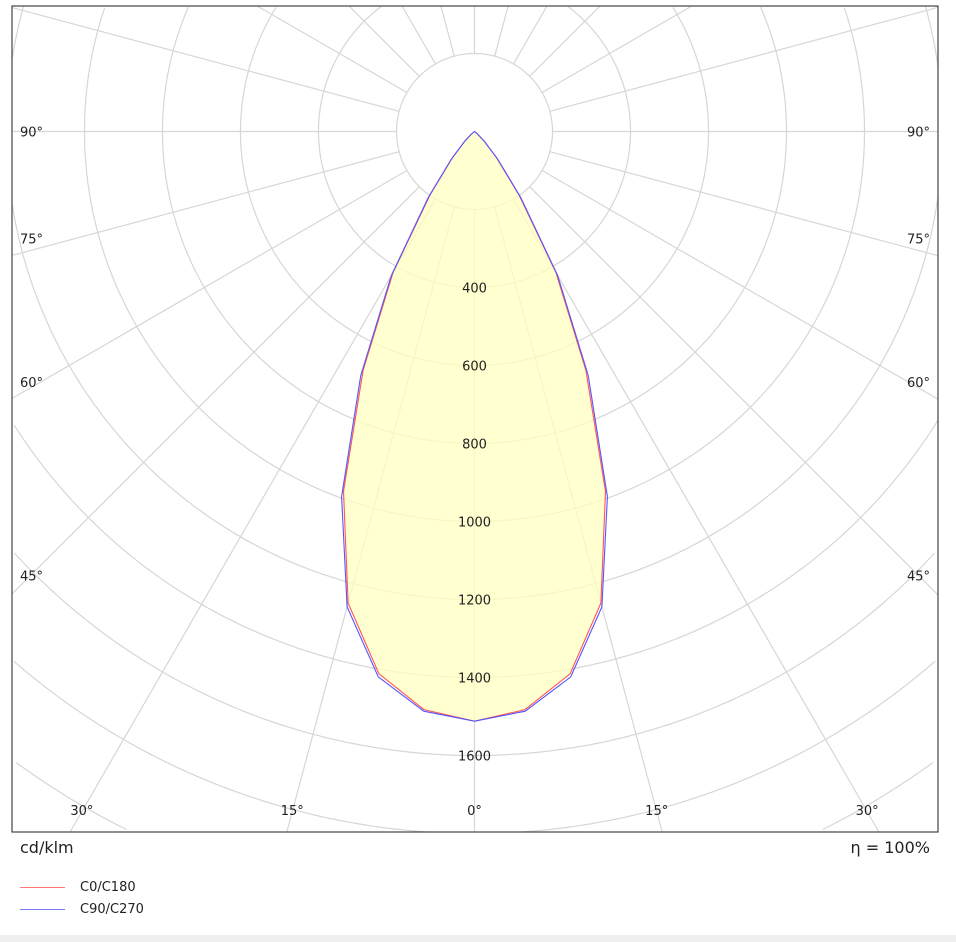  I want to click on angle-label-left: 45°, so click(31, 577).